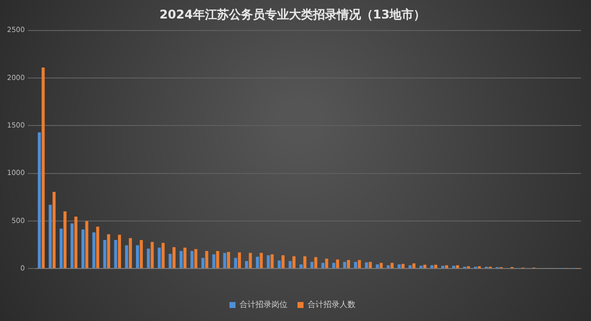 This screenshot has height=321, width=591. I want to click on chart-title: 2024年江苏公务员专业大类招录情况（13地市）, so click(292, 14).